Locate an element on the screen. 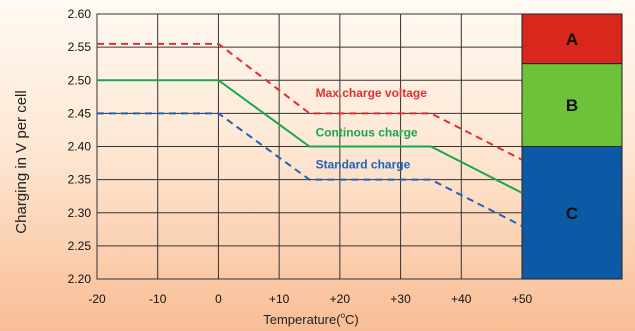 Image resolution: width=635 pixels, height=331 pixels. x-tick-label: -20 is located at coordinates (97, 299).